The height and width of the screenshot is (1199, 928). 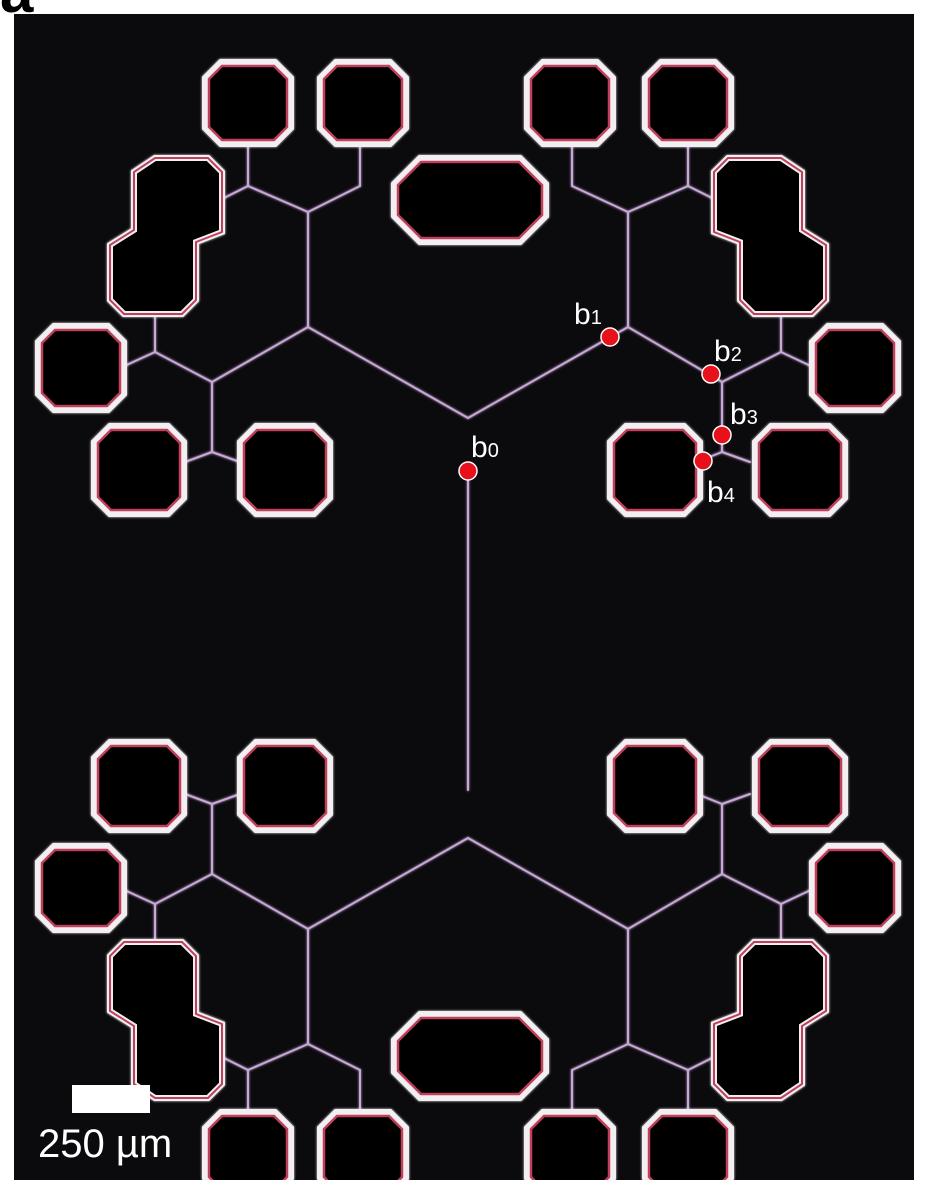 I want to click on branch-point-b2: b2, so click(x=721, y=359).